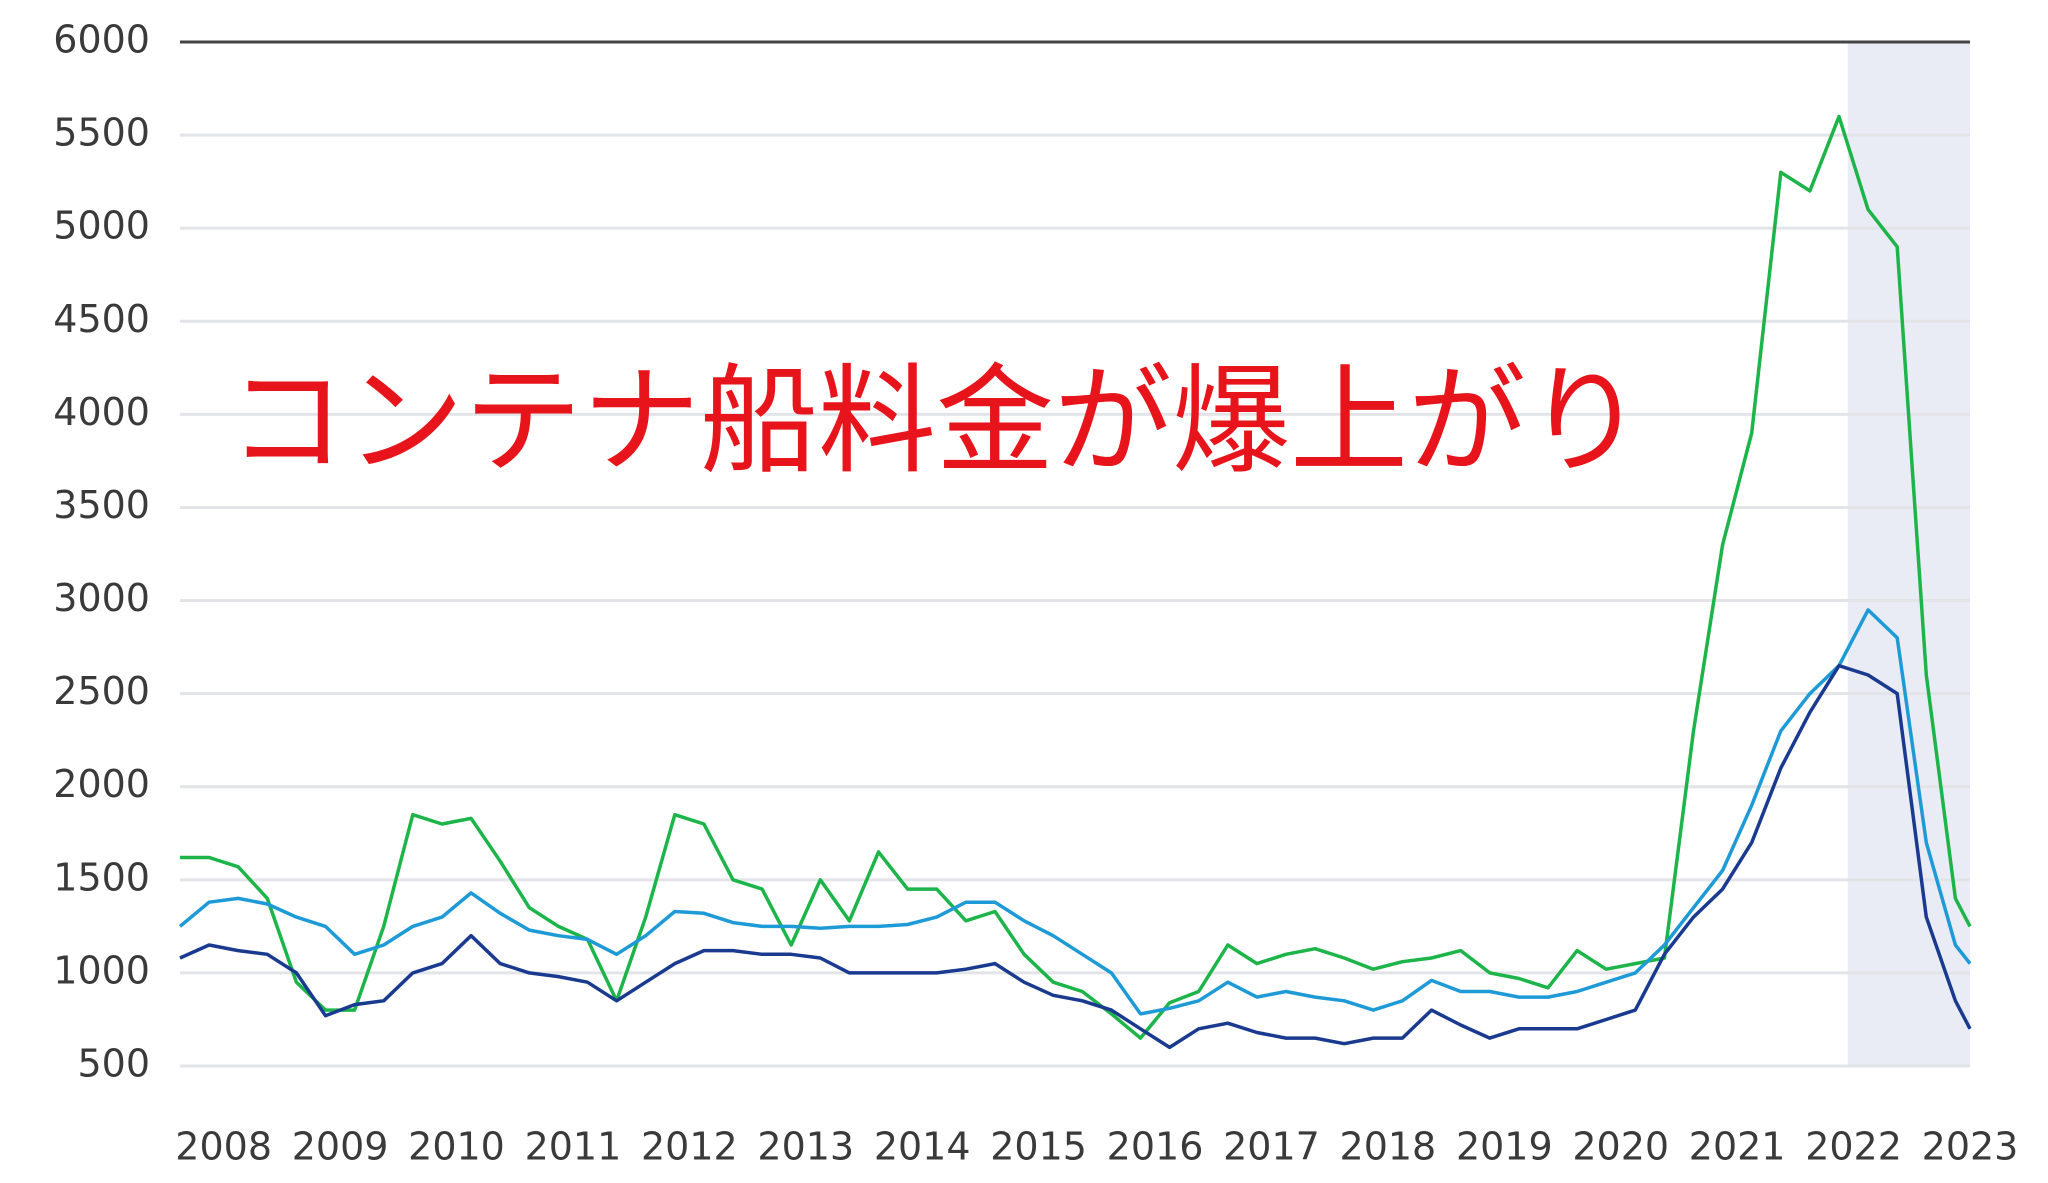 The width and height of the screenshot is (2048, 1183). I want to click on x-tick-label: 2019, so click(1504, 1147).